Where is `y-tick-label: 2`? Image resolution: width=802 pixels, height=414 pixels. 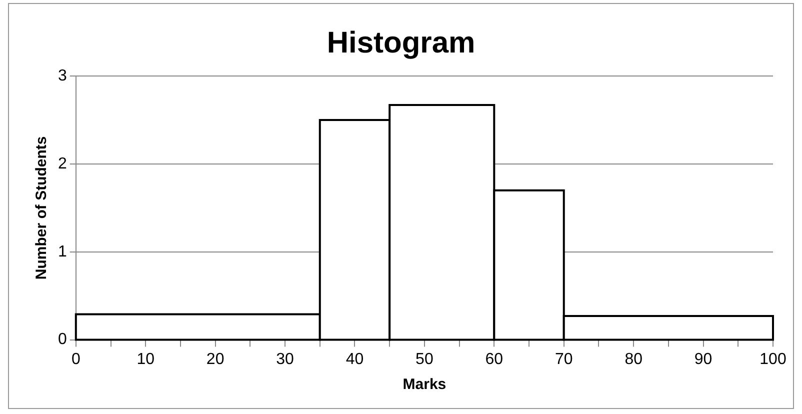 y-tick-label: 2 is located at coordinates (62, 163).